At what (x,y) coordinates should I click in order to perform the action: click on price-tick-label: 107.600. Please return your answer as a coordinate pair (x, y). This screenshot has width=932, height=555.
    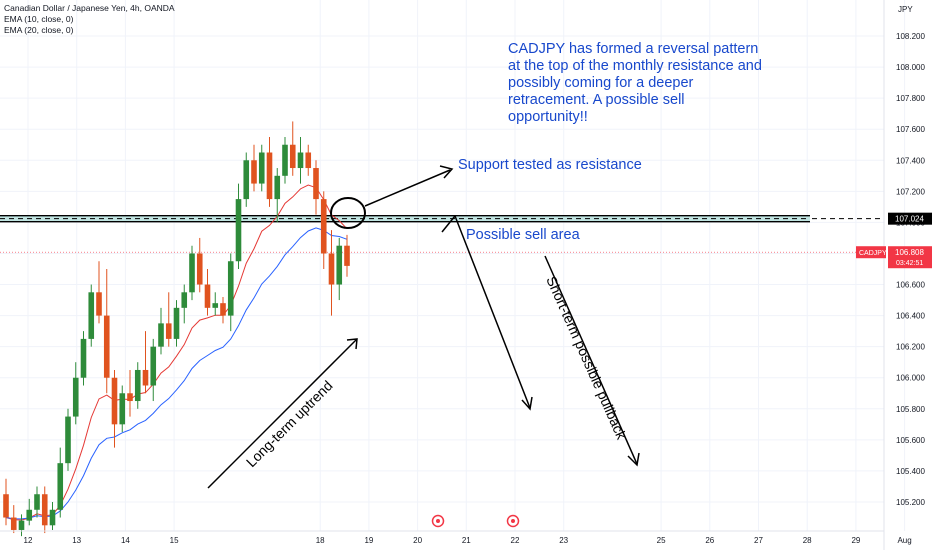
    Looking at the image, I should click on (910, 129).